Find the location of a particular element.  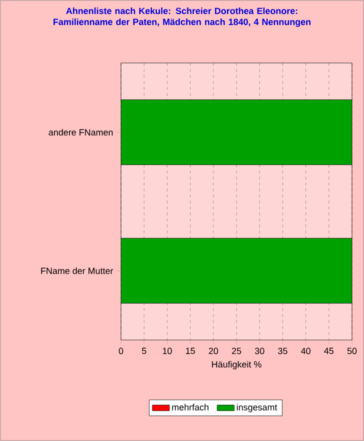

x-tick-label: 35 is located at coordinates (283, 351).